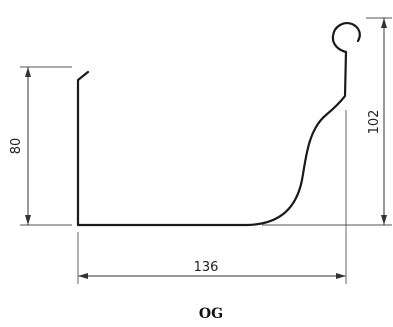  I want to click on dimension-label-80: 80, so click(16, 146).